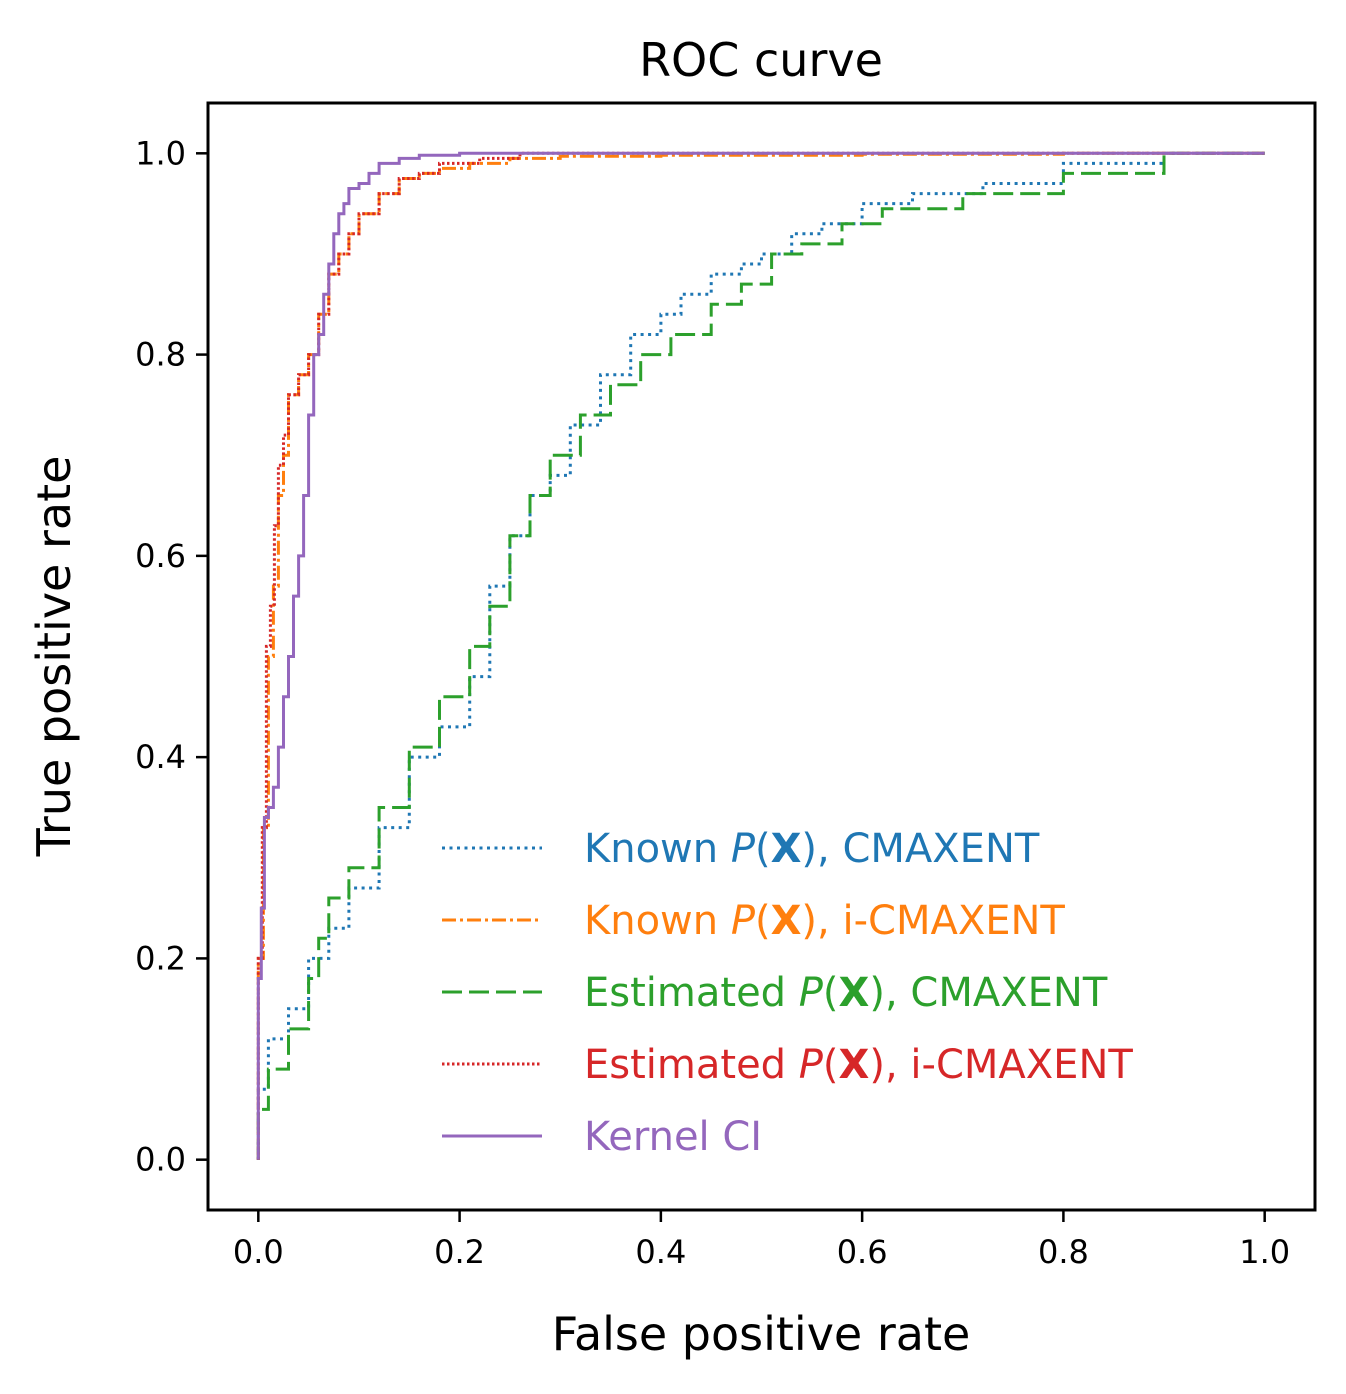  I want to click on y-tick-label: 0.4, so click(160, 757).